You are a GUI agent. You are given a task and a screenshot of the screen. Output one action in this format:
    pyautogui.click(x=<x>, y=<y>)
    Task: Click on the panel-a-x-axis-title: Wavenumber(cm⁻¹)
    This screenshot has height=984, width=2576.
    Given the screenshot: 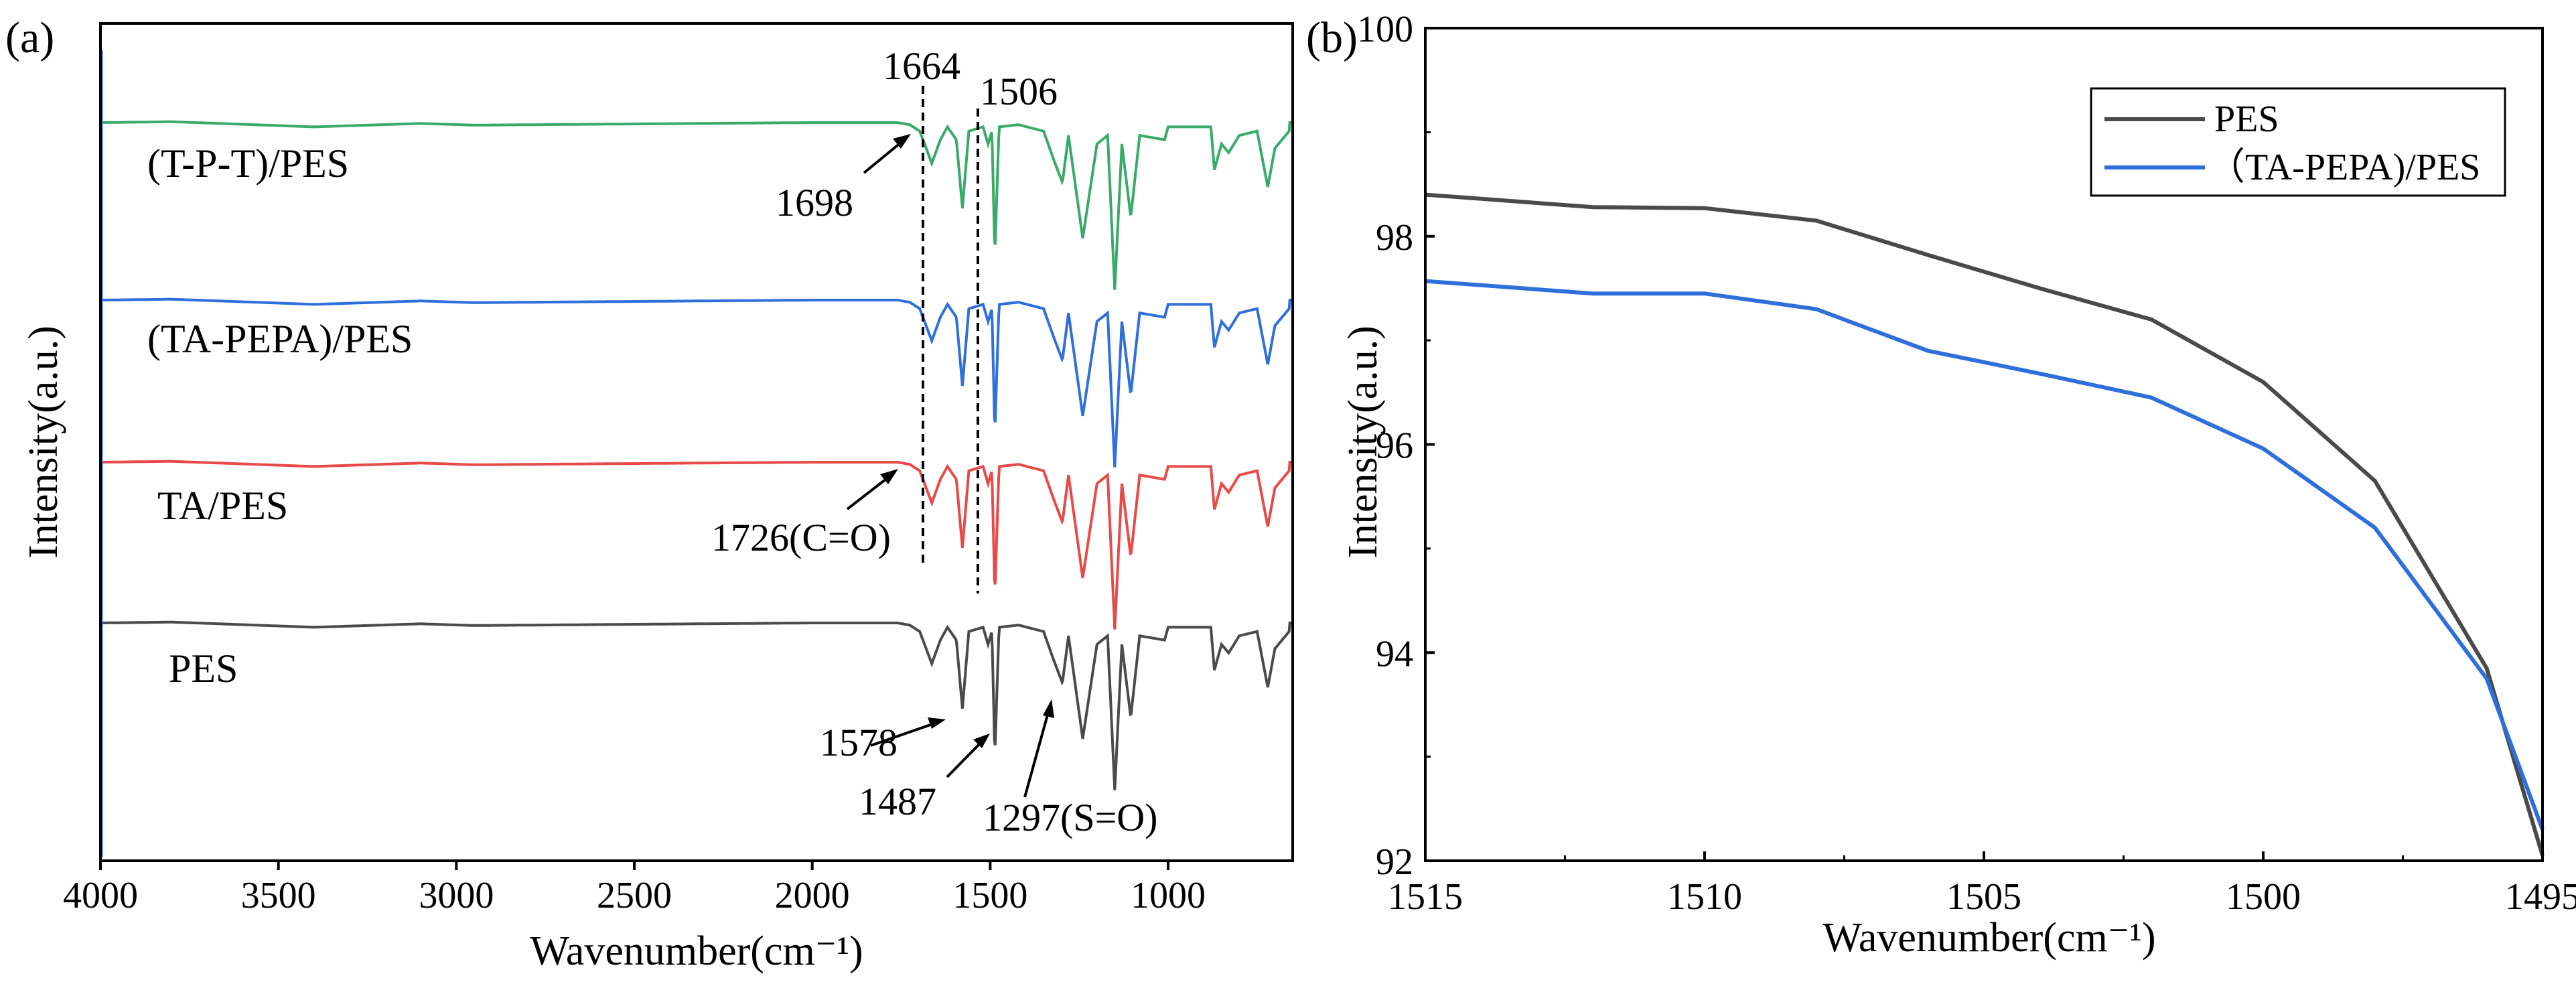 What is the action you would take?
    pyautogui.click(x=696, y=951)
    